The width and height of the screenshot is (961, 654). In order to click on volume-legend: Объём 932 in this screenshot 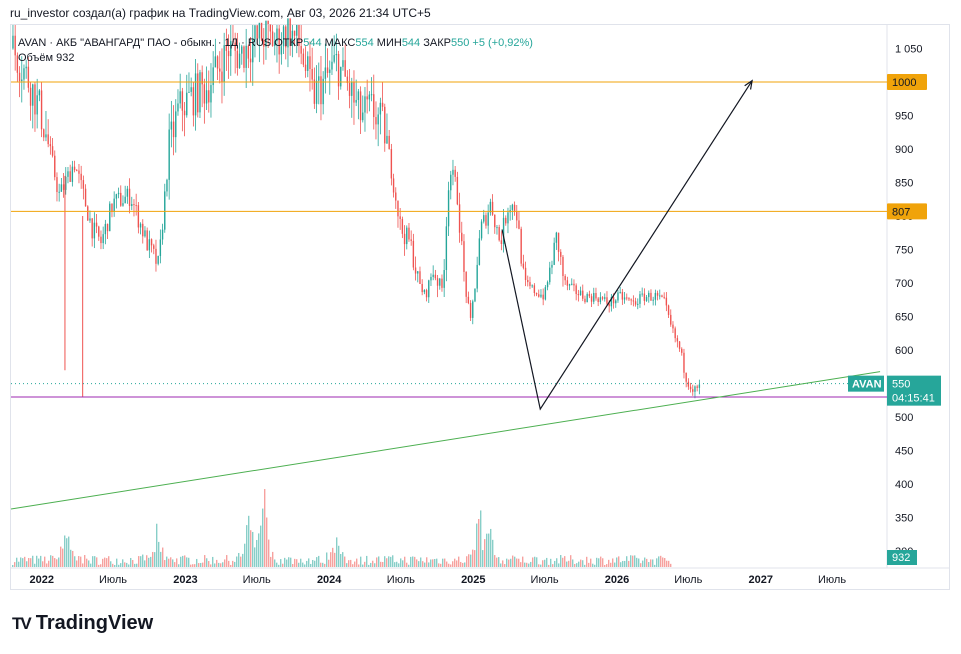, I will do `click(46, 58)`.